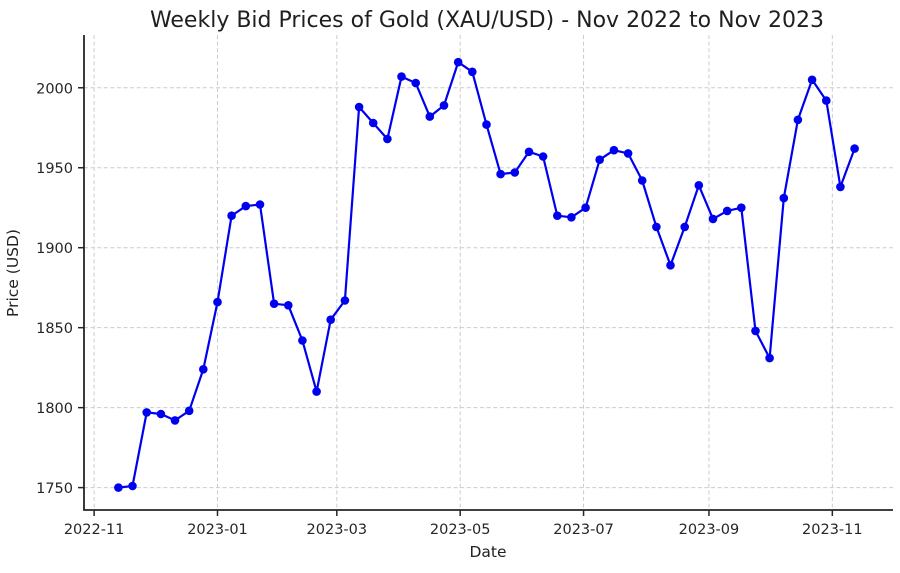  Describe the element at coordinates (583, 530) in the screenshot. I see `x-tick-label: 2023-07` at that location.